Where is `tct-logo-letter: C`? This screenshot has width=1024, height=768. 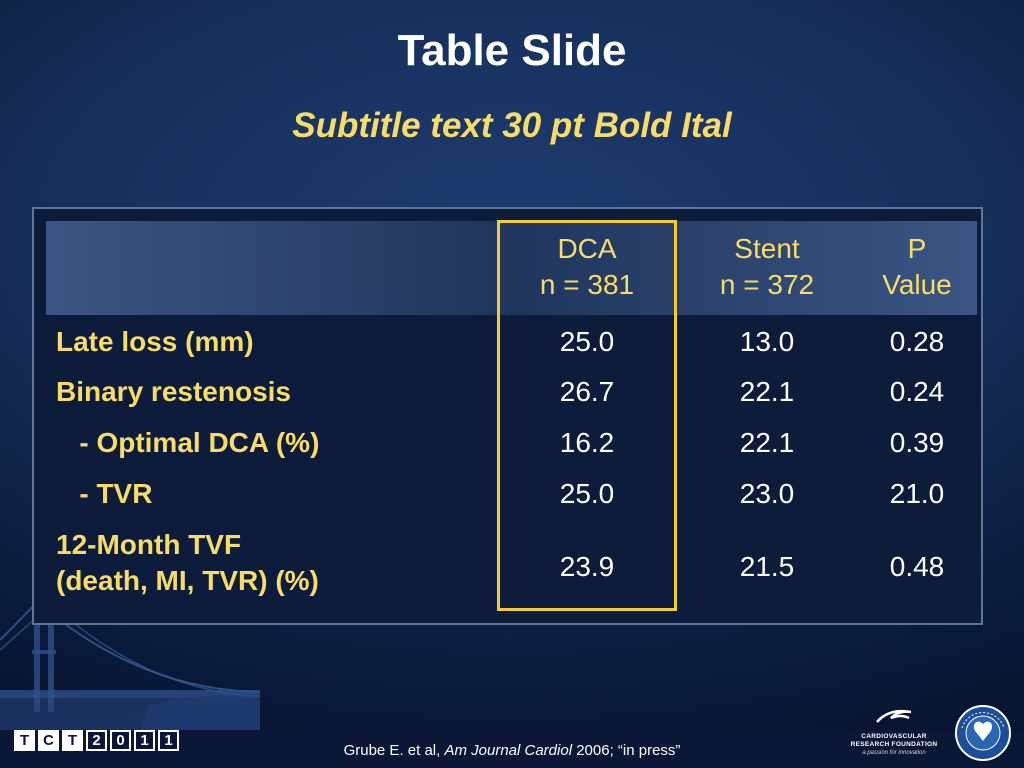 tct-logo-letter: C is located at coordinates (48, 740).